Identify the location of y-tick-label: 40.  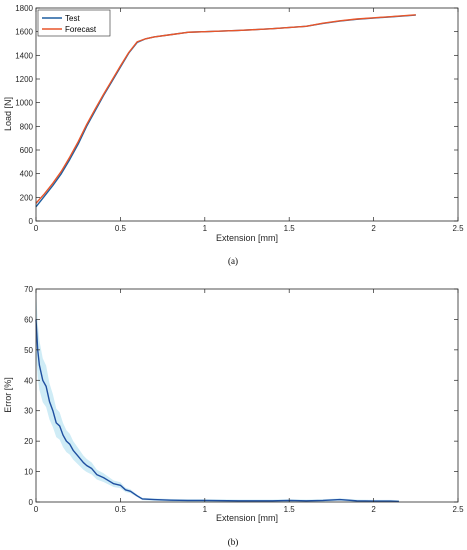
(28, 380).